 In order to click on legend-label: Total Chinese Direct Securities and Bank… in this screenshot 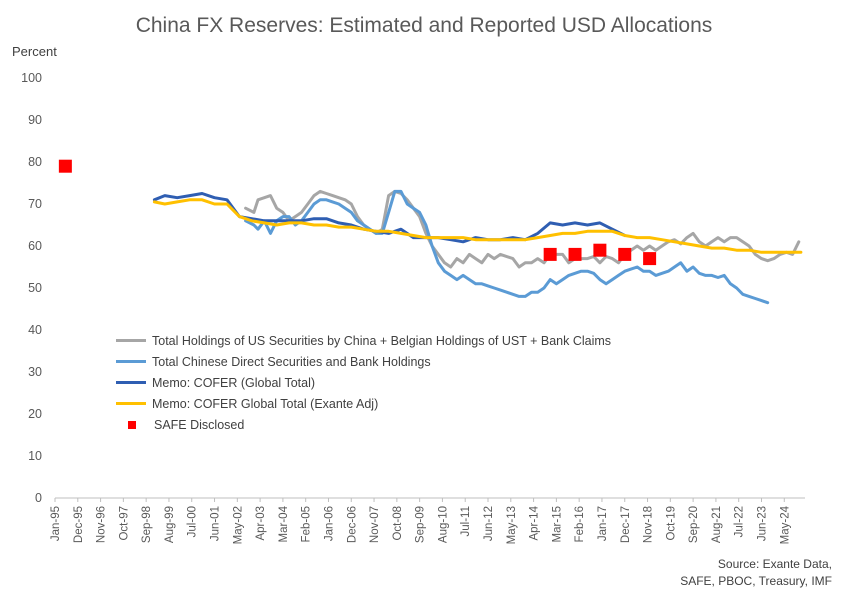, I will do `click(291, 361)`.